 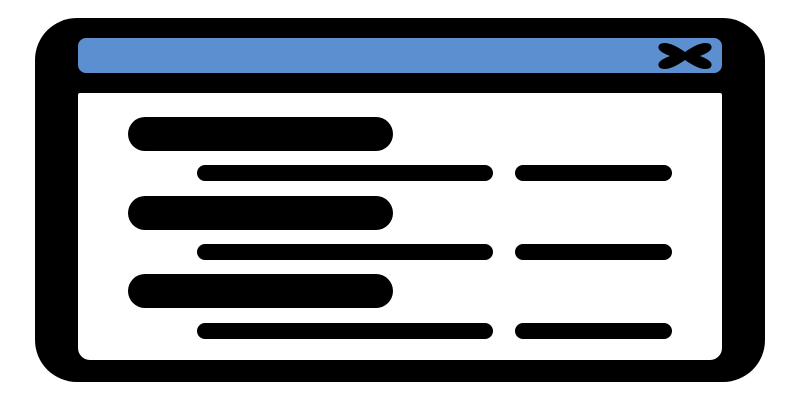 What do you see at coordinates (685, 56) in the screenshot?
I see `close-x-icon` at bounding box center [685, 56].